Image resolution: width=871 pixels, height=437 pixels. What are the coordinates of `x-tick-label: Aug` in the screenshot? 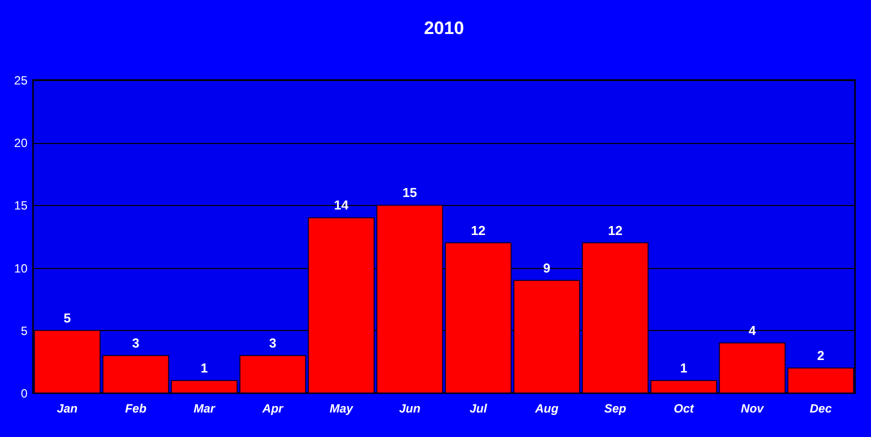 It's located at (547, 409).